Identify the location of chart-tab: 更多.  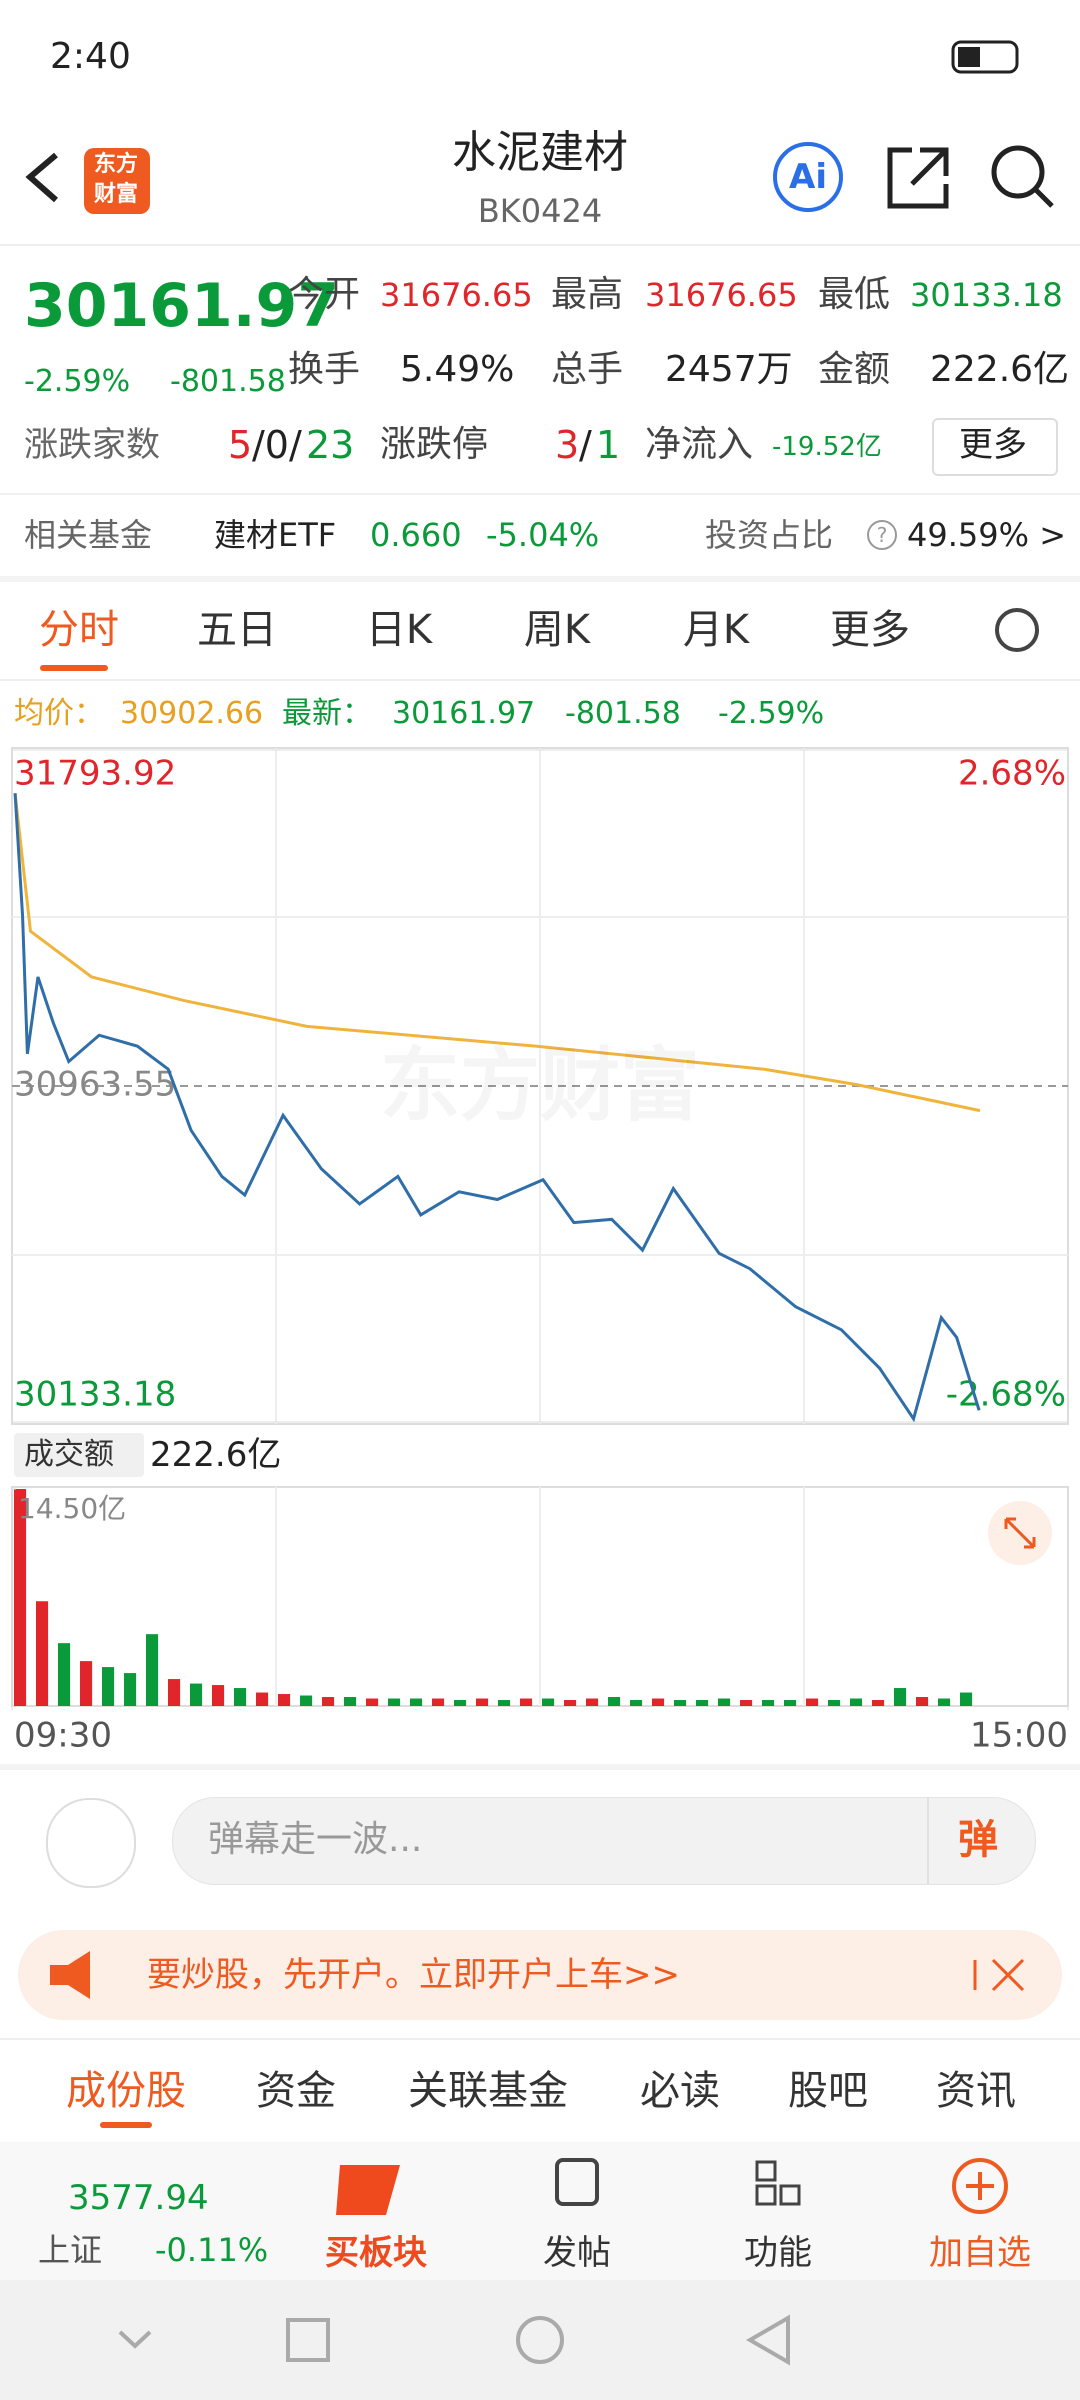
(870, 630).